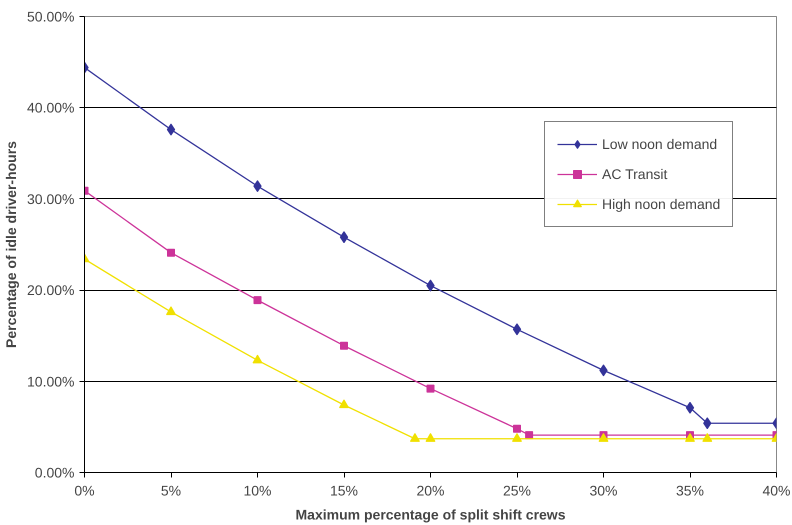  I want to click on x-tick-label: 35%, so click(690, 490).